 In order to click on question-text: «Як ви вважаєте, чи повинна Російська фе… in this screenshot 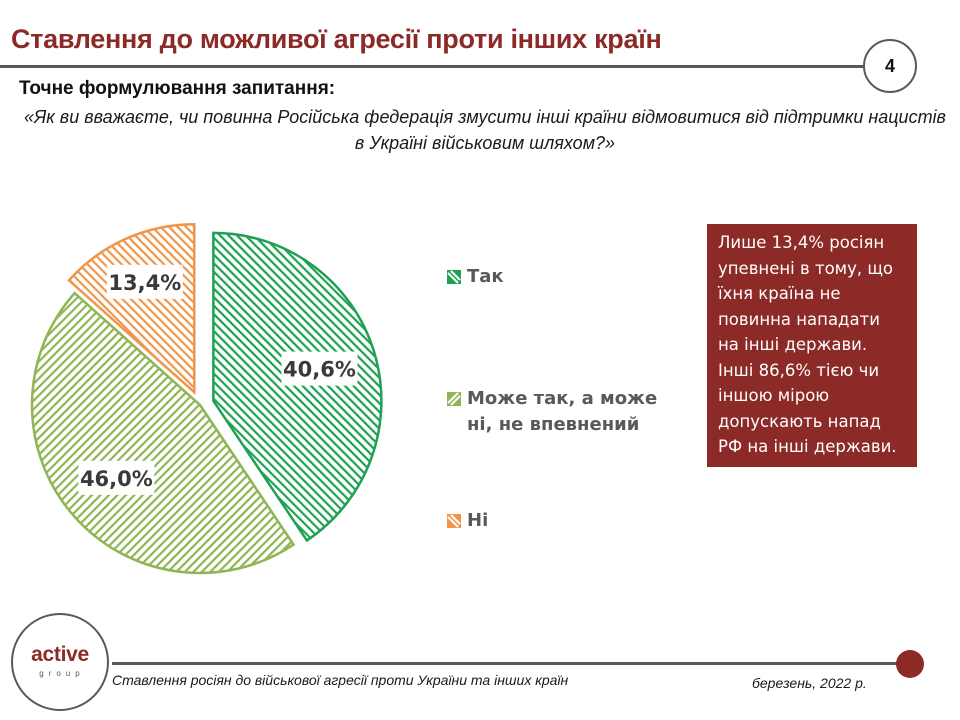, I will do `click(485, 130)`.